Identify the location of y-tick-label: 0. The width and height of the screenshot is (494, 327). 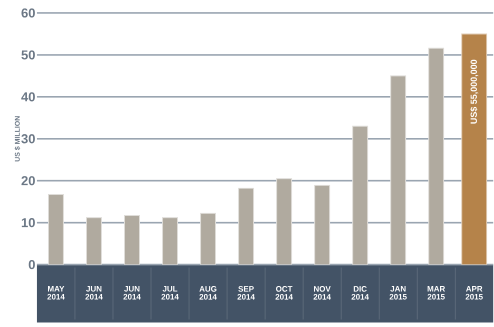
(31, 264).